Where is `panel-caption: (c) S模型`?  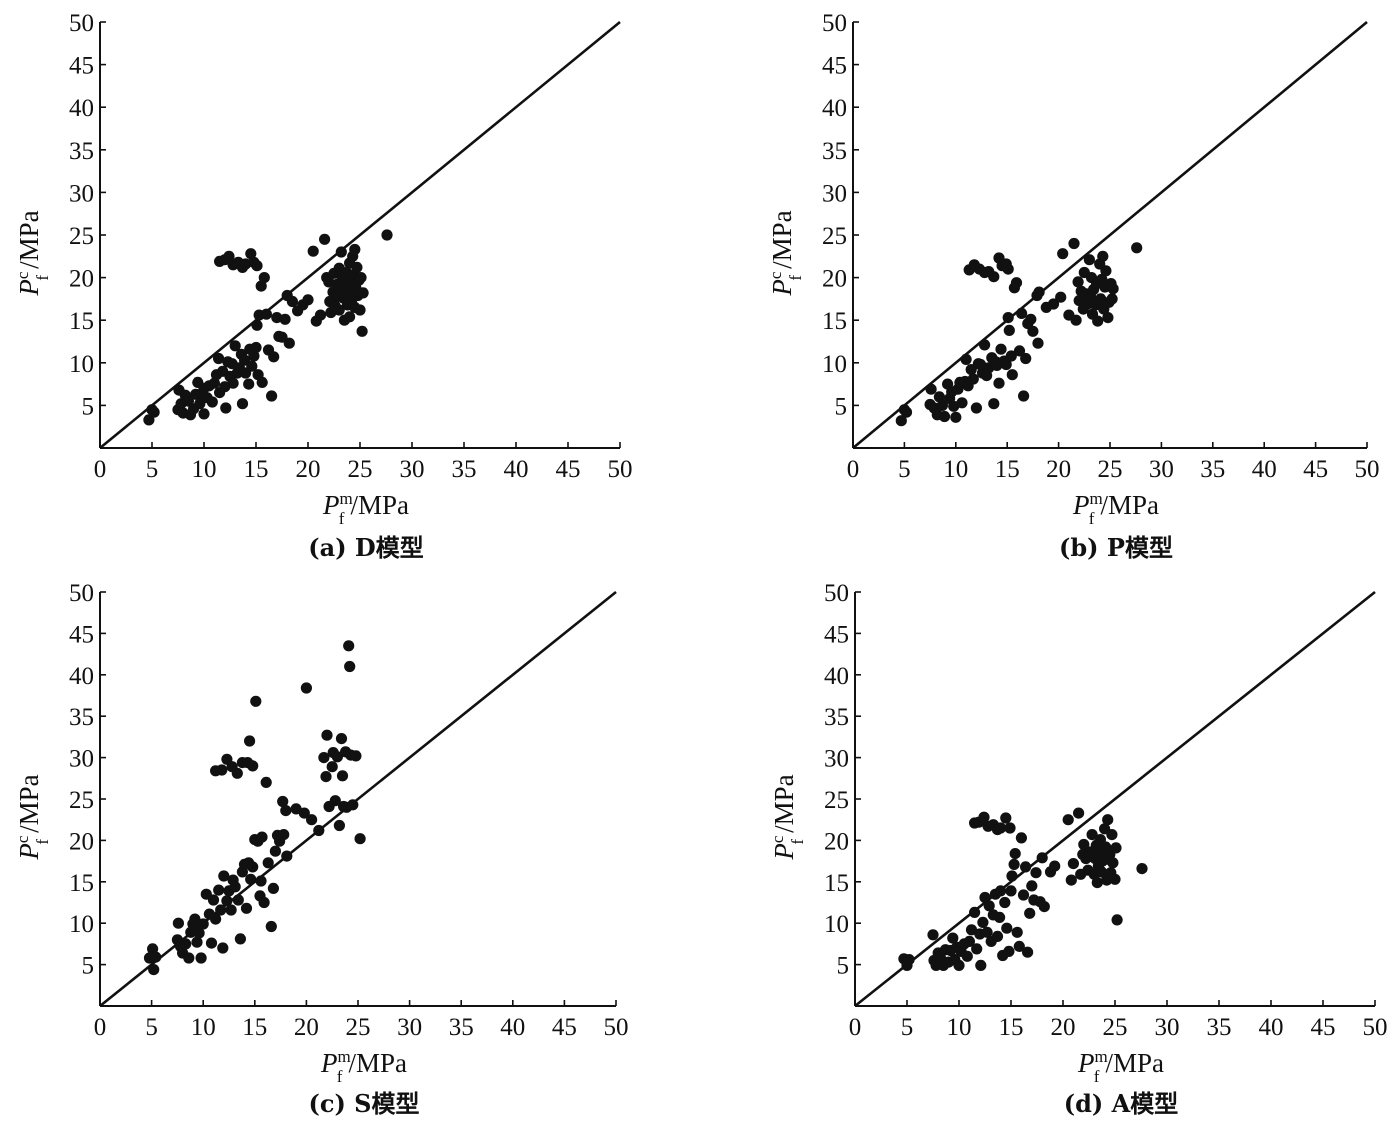
panel-caption: (c) S模型 is located at coordinates (363, 1103).